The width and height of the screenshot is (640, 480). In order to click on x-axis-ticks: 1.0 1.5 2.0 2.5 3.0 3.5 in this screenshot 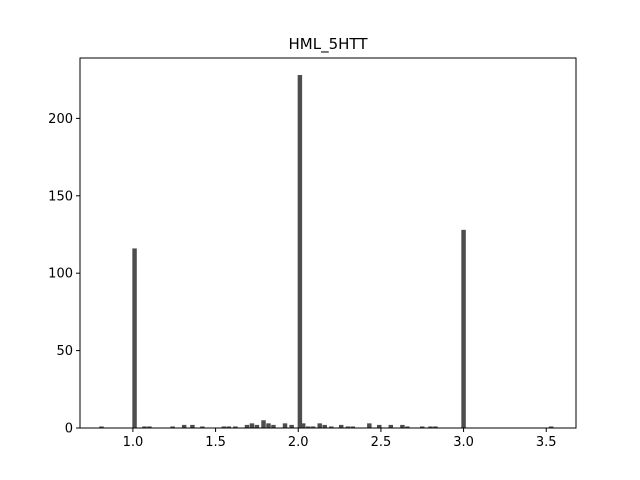, I will do `click(340, 439)`.